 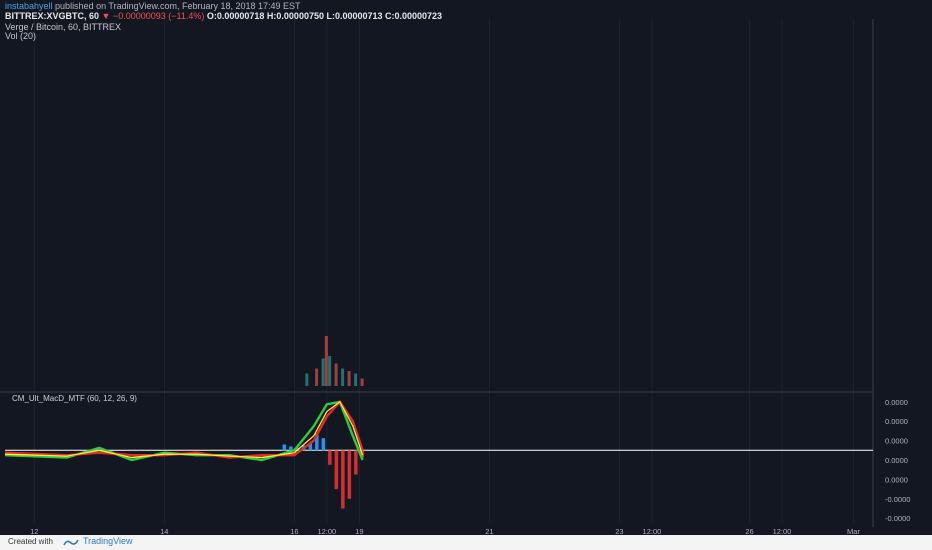 What do you see at coordinates (108, 541) in the screenshot?
I see `tradingview-brand: TradingView` at bounding box center [108, 541].